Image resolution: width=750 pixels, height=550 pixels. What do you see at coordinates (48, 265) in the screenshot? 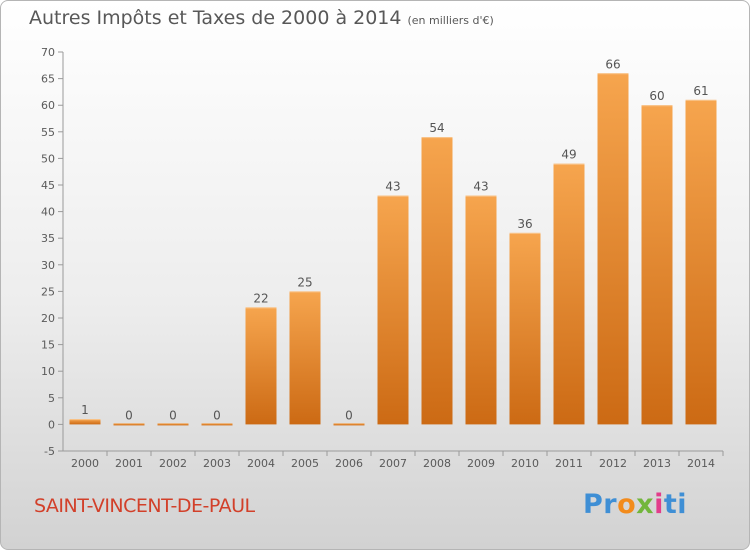
I see `y-tick-label: 30` at bounding box center [48, 265].